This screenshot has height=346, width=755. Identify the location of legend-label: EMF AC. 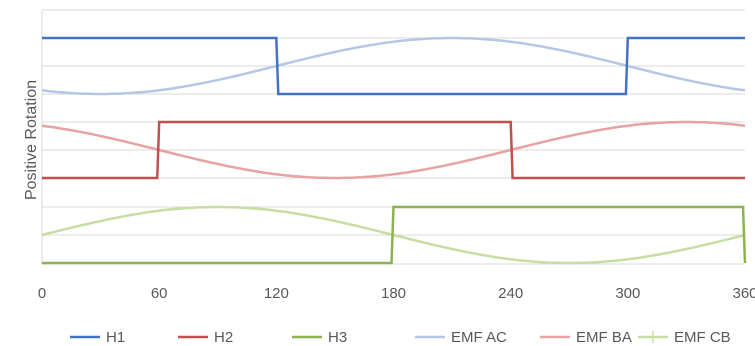
(479, 337).